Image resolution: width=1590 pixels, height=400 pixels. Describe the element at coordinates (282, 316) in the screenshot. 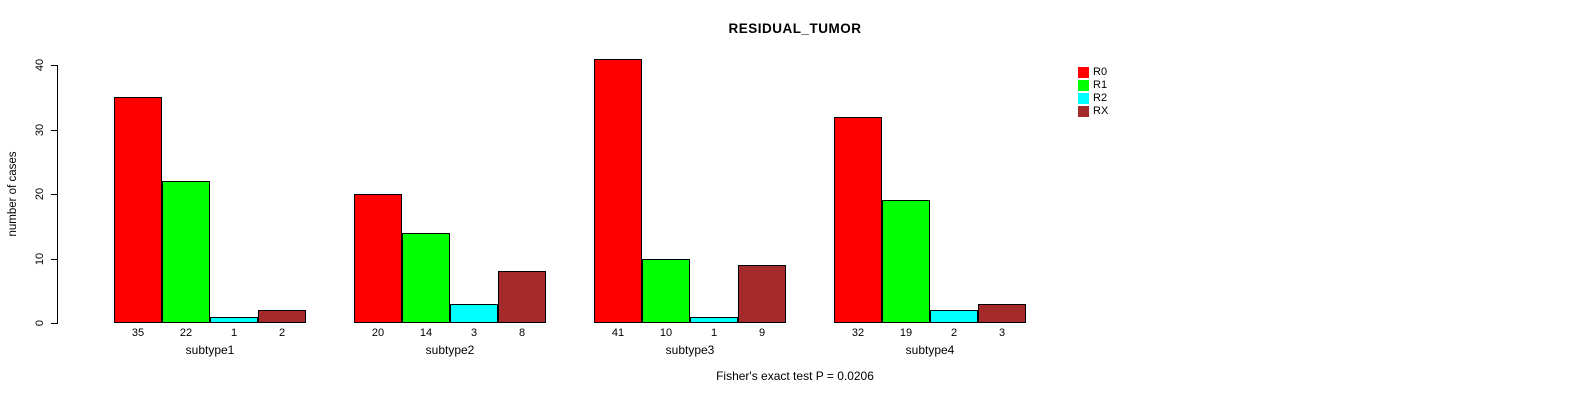

I see `bar-RX-subtype1` at that location.